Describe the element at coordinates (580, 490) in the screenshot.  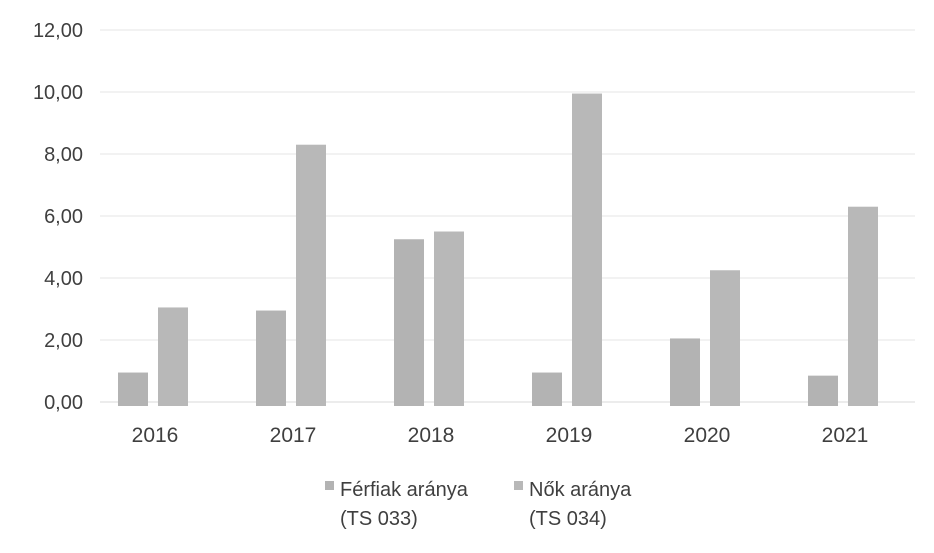
I see `legend-label-1: Nők aránya` at that location.